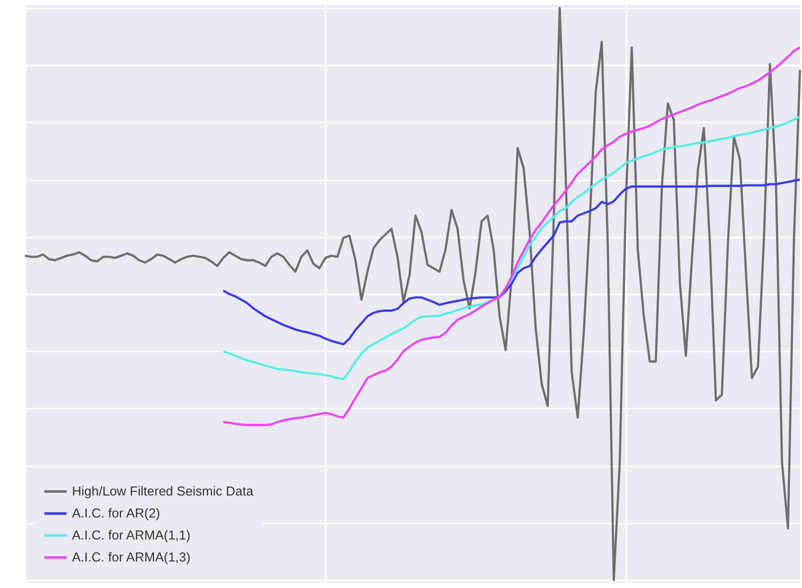  Describe the element at coordinates (163, 491) in the screenshot. I see `legend-label: High/Low Filtered Seismic Data` at that location.